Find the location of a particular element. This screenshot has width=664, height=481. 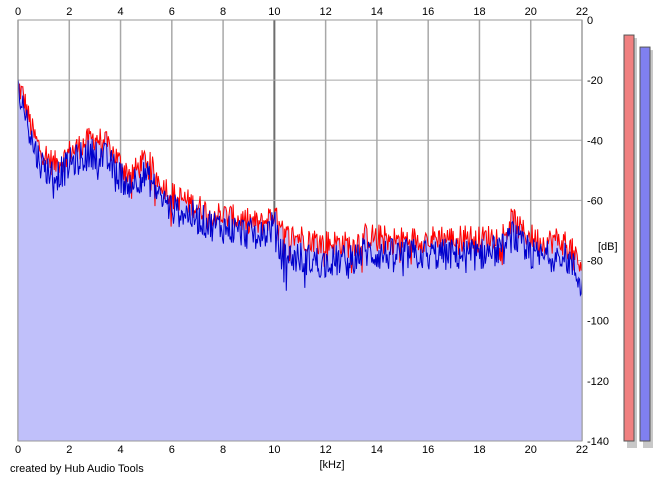

meter-right is located at coordinates (645, 244).